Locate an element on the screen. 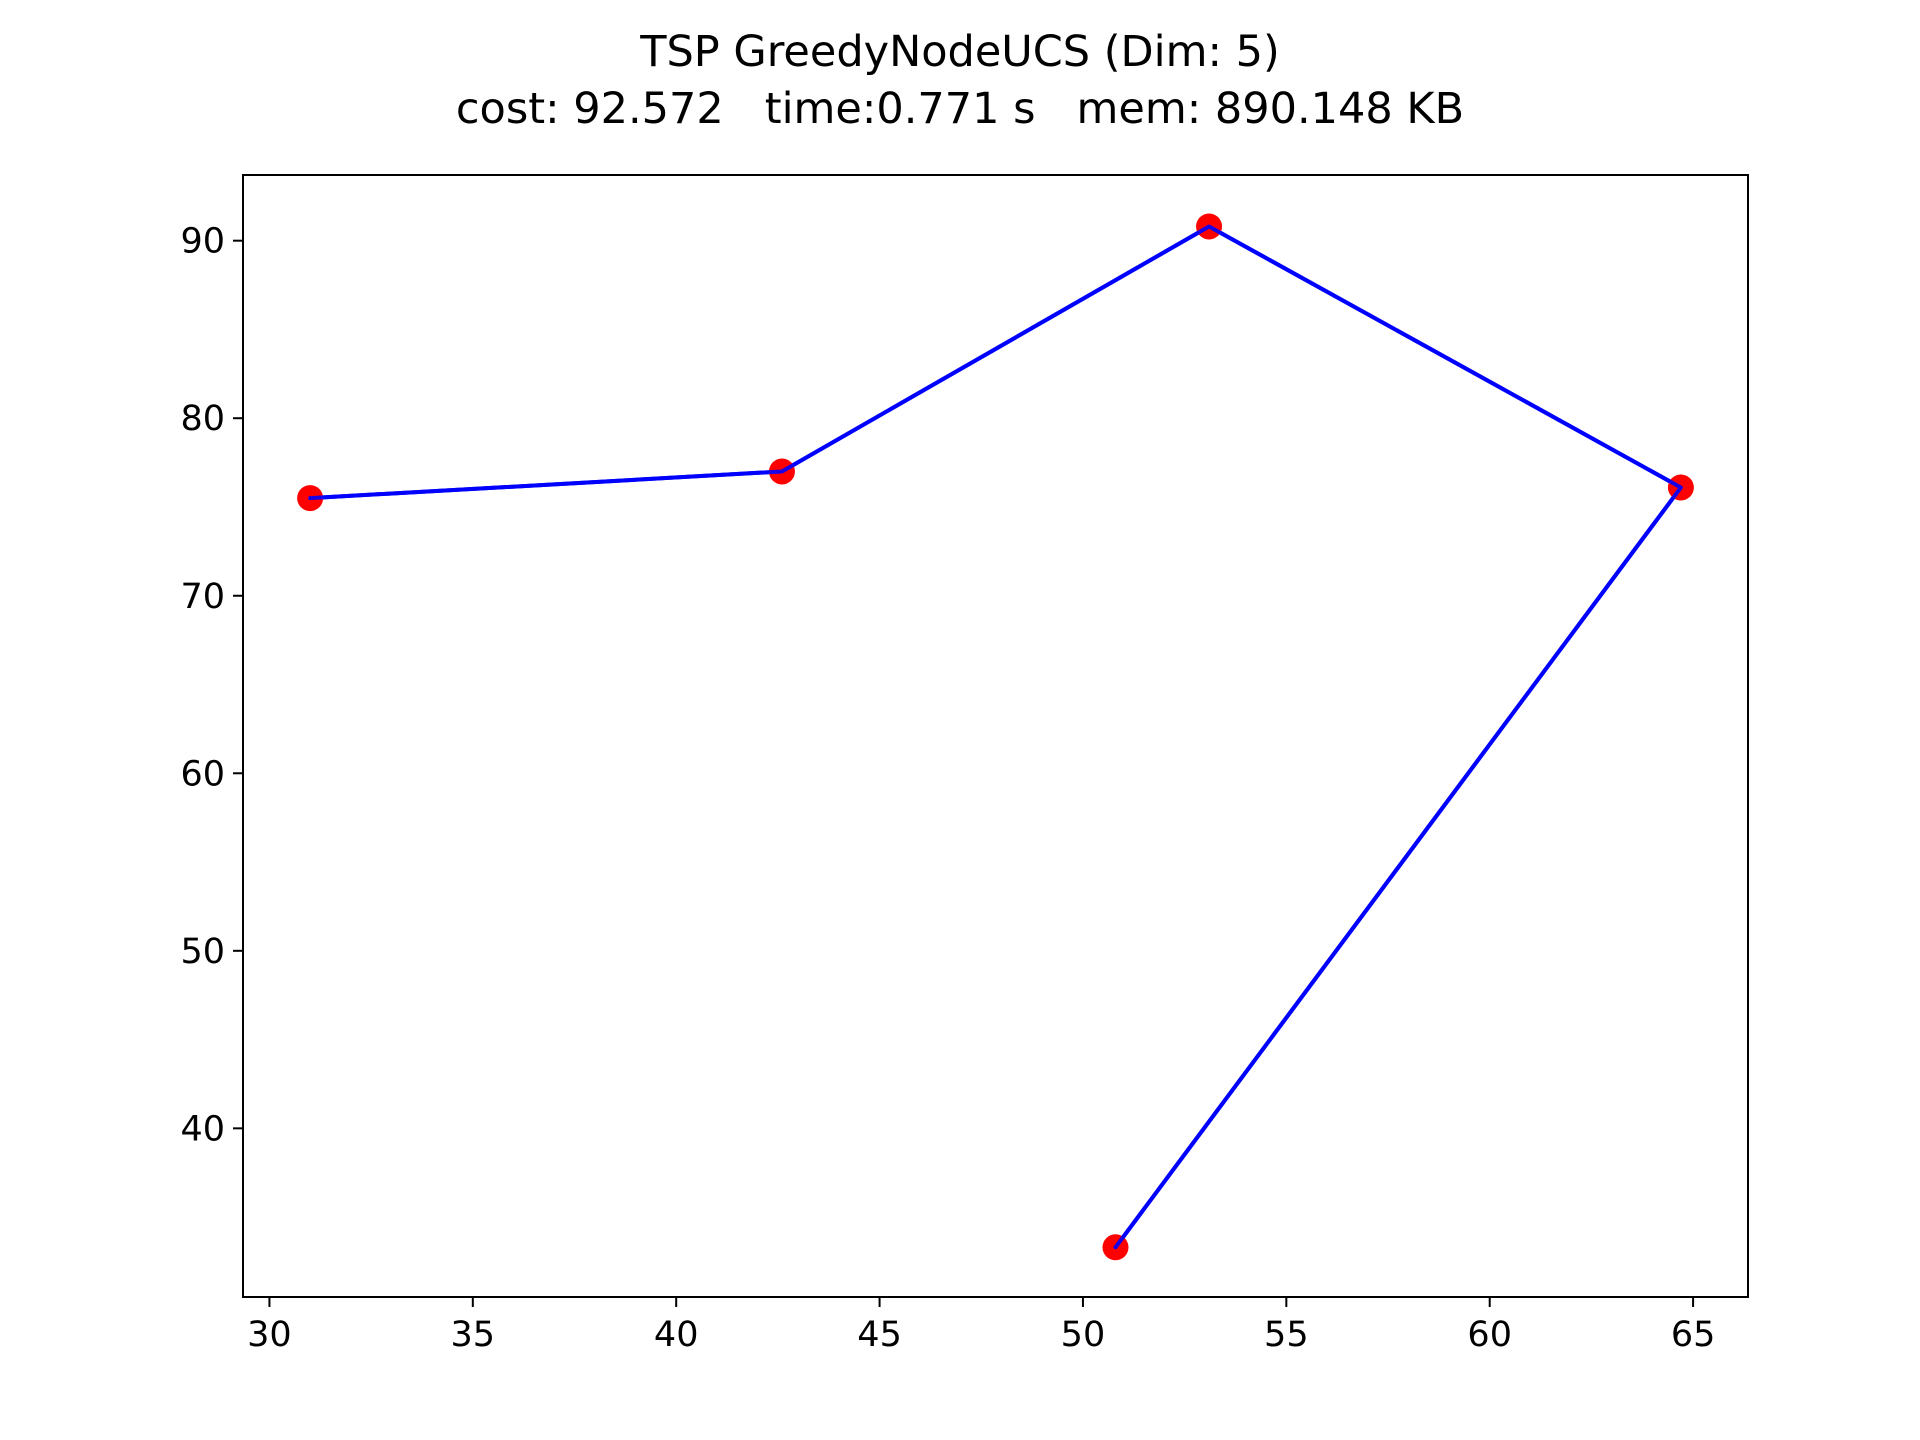  y-tick-label: 90 is located at coordinates (202, 242).